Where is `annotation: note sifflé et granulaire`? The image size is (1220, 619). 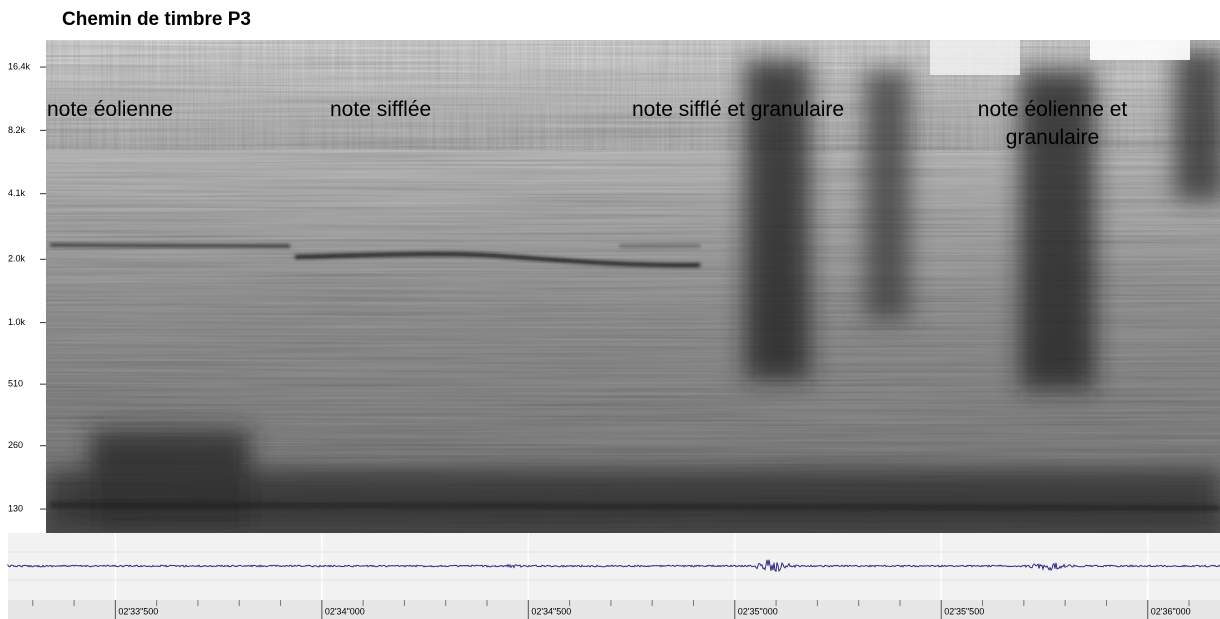 annotation: note sifflé et granulaire is located at coordinates (738, 109).